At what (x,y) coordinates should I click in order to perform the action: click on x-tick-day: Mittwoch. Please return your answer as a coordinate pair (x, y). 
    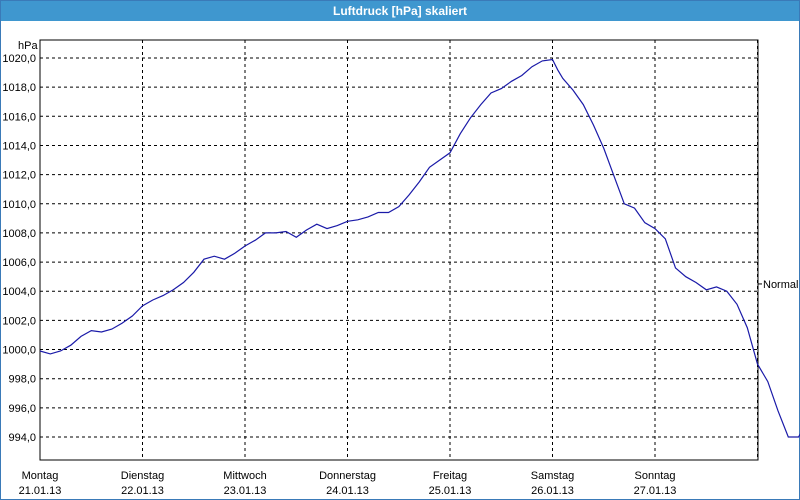
    Looking at the image, I should click on (244, 476).